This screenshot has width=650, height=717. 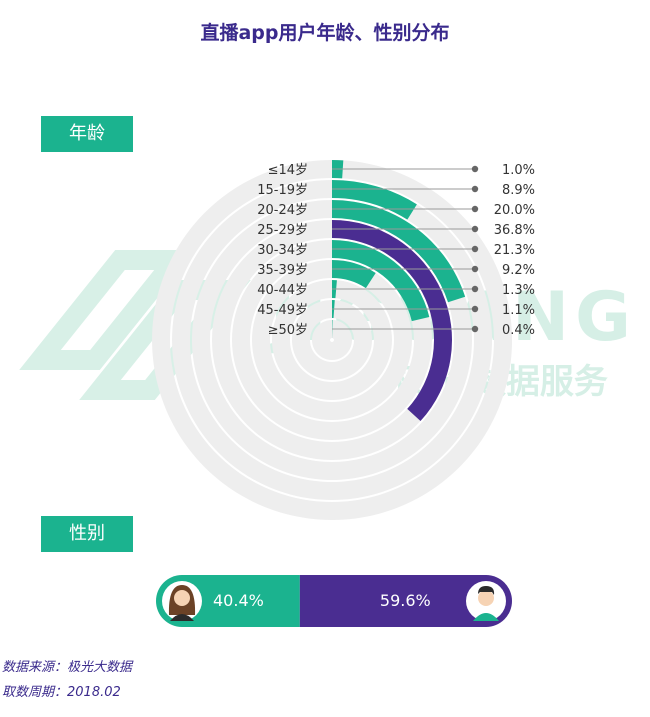 What do you see at coordinates (288, 330) in the screenshot?
I see `age-category-label: ≥50岁` at bounding box center [288, 330].